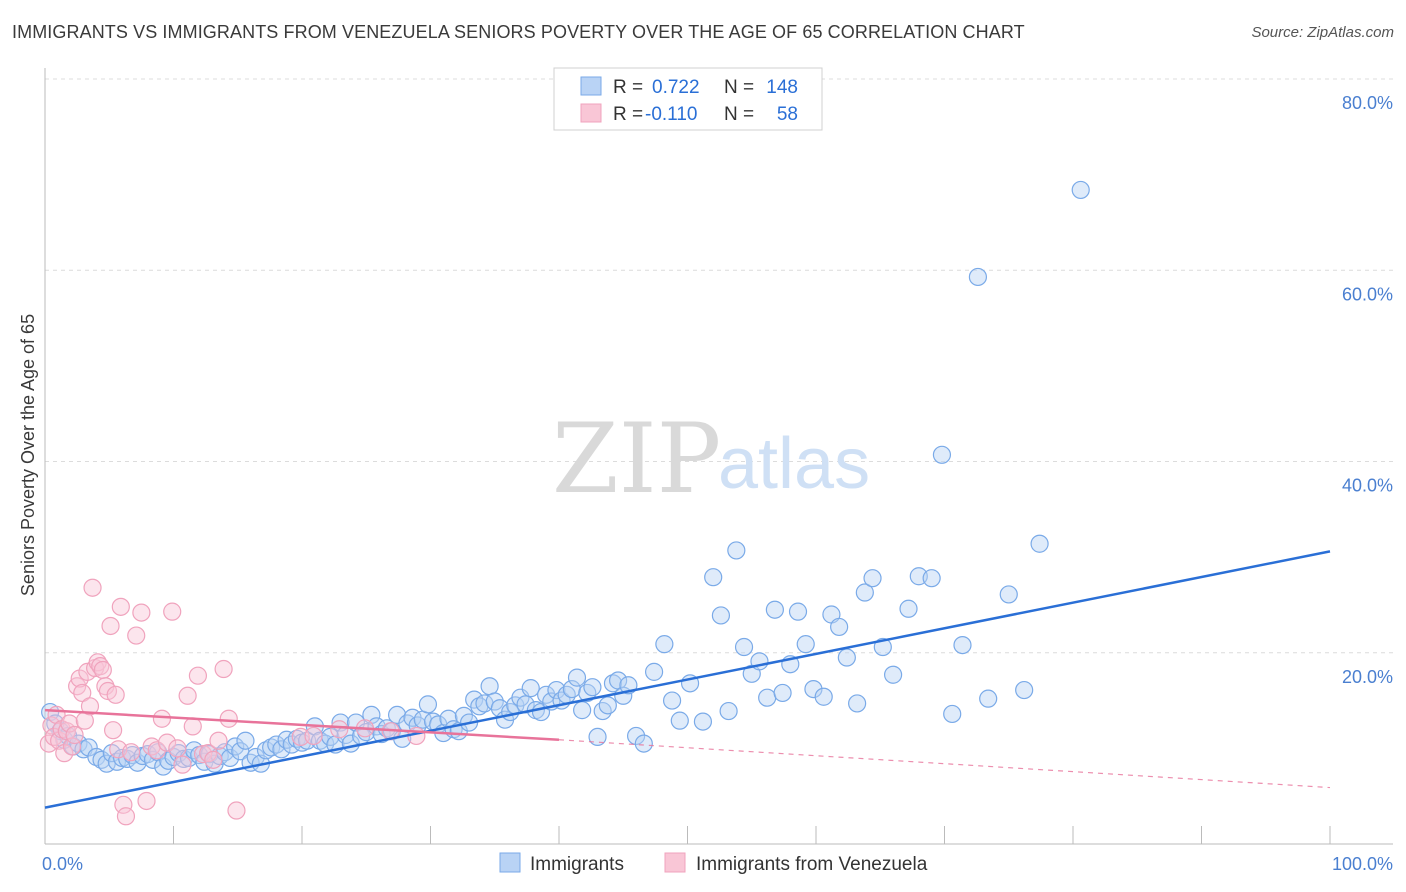  Describe the element at coordinates (510, 862) in the screenshot. I see `bottom-legend-swatch-immigrants` at that location.